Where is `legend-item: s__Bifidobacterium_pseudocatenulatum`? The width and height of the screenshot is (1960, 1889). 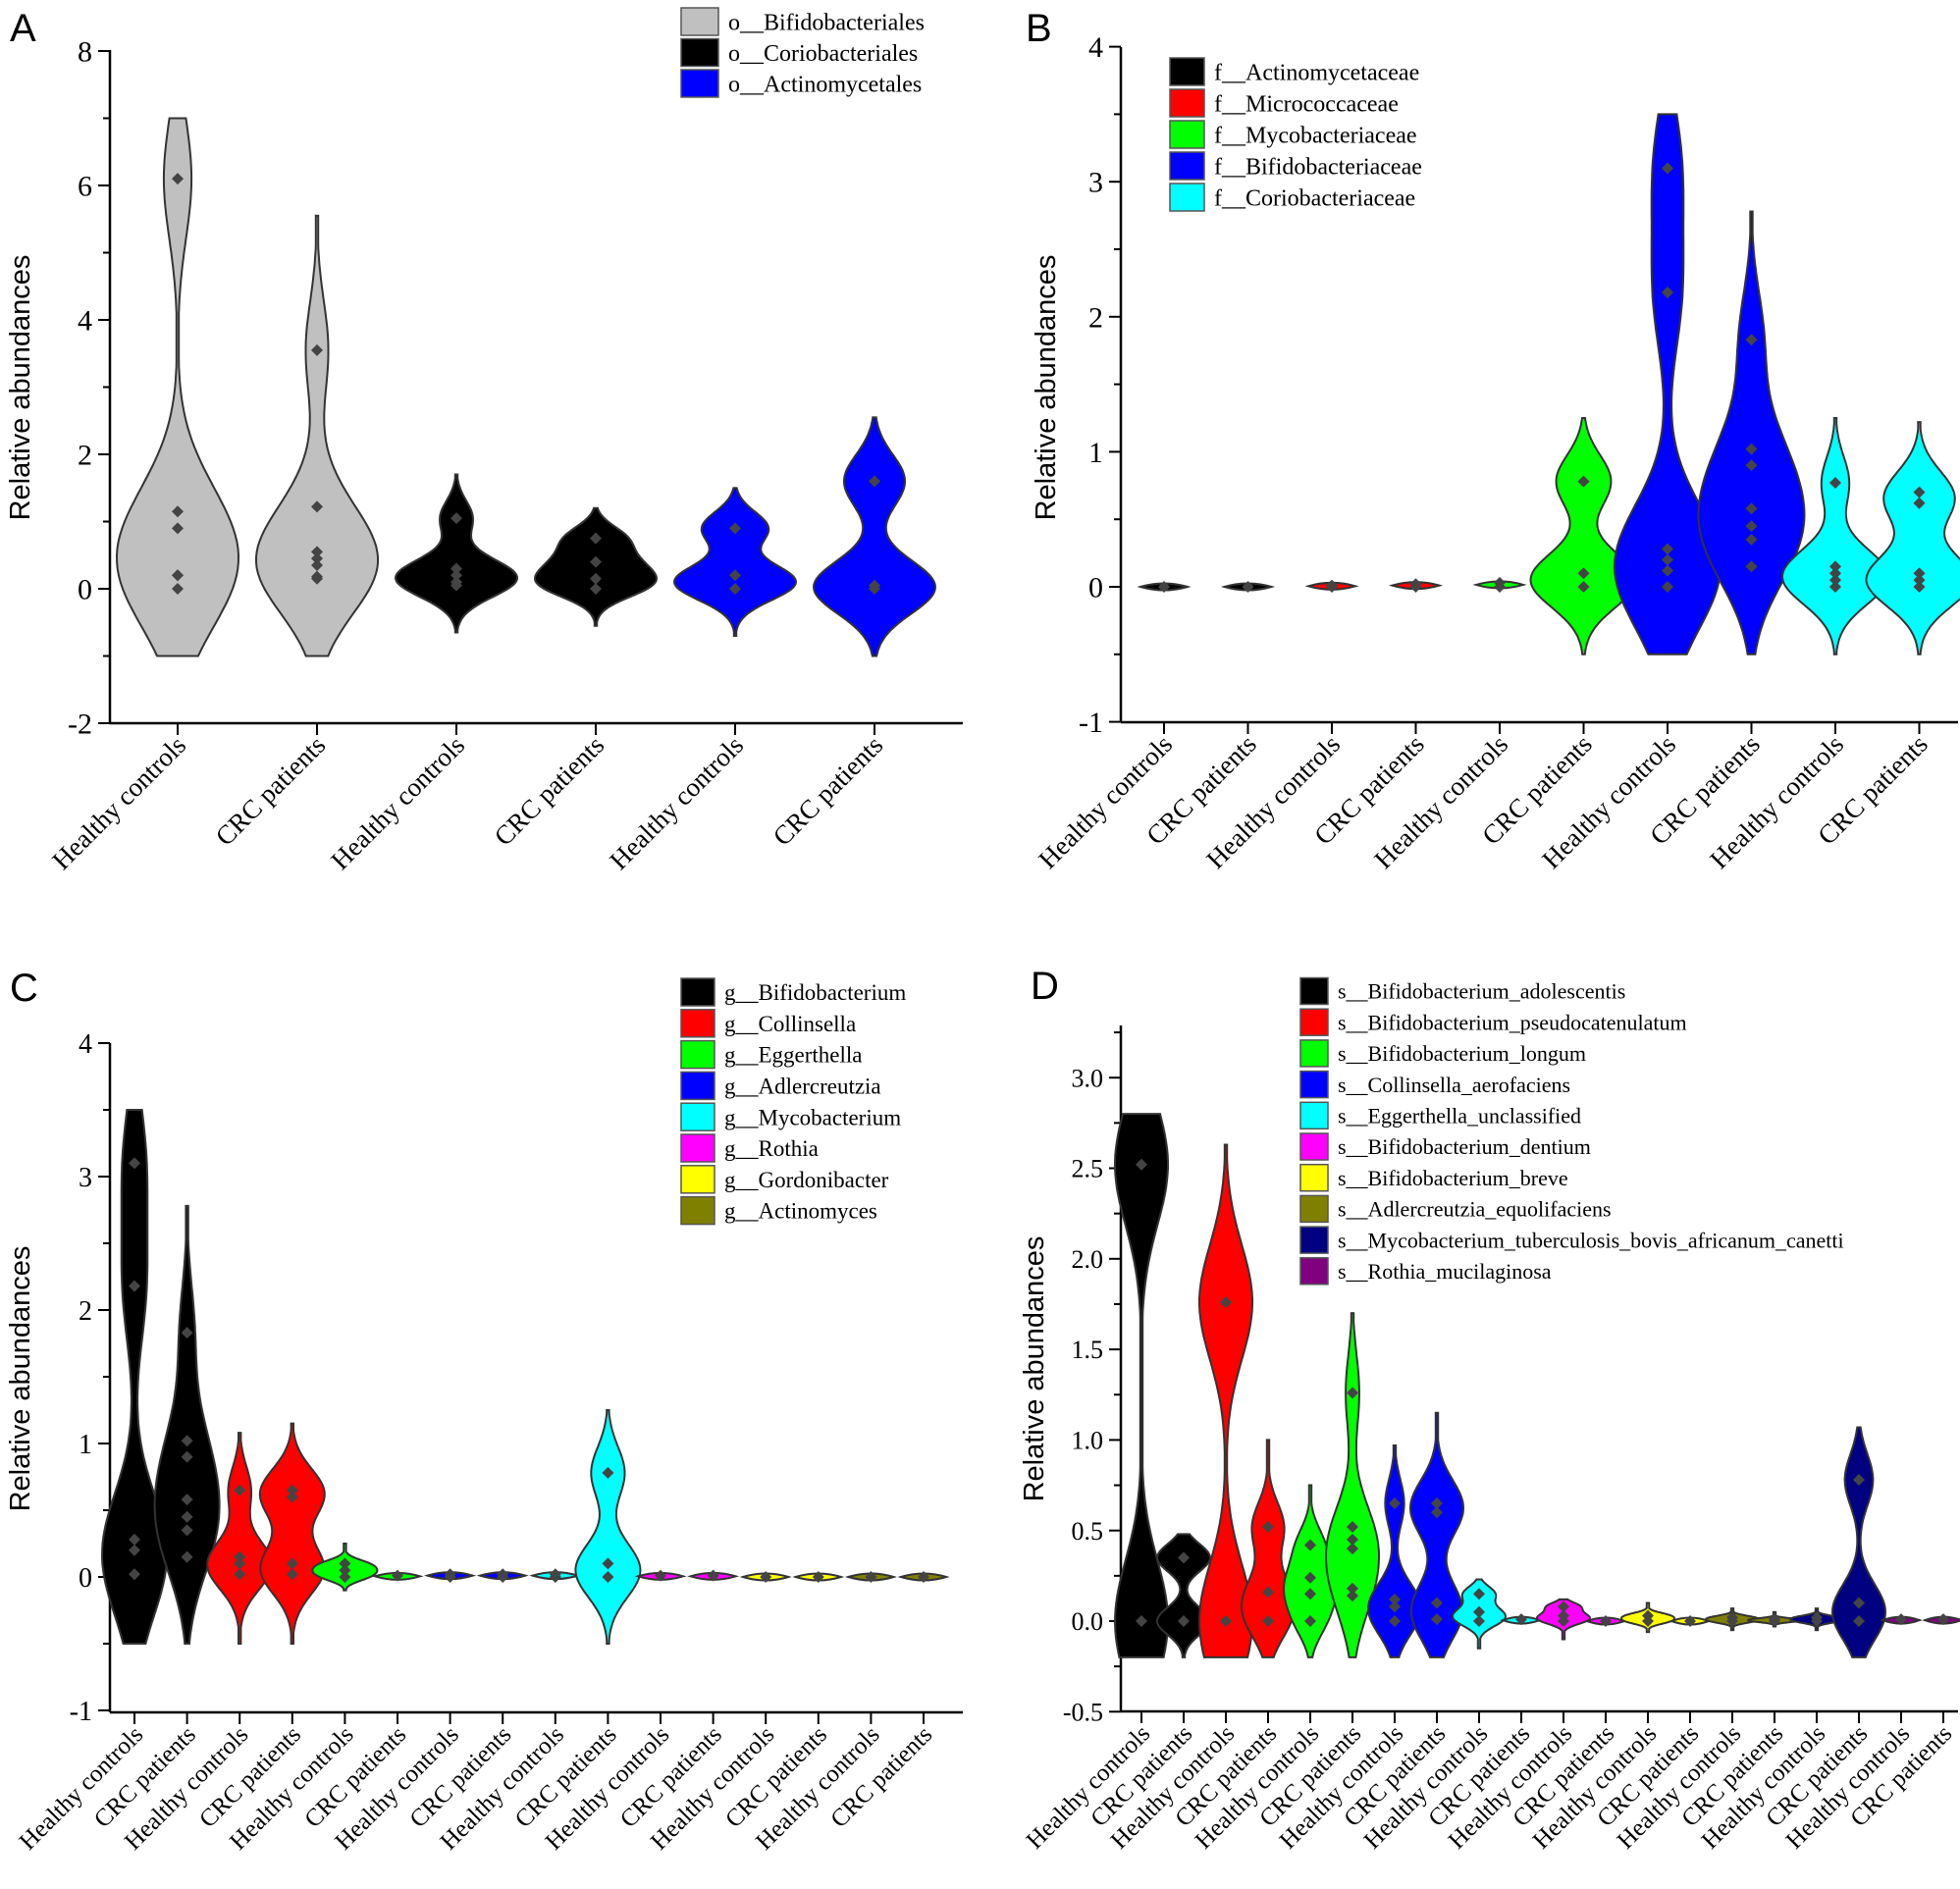
legend-item: s__Bifidobacterium_pseudocatenulatum is located at coordinates (1493, 1022).